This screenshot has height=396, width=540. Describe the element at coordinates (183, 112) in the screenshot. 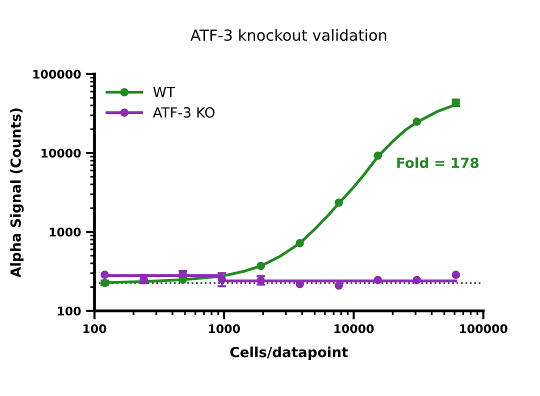

I see `legend-label: ATF-3 KO` at that location.